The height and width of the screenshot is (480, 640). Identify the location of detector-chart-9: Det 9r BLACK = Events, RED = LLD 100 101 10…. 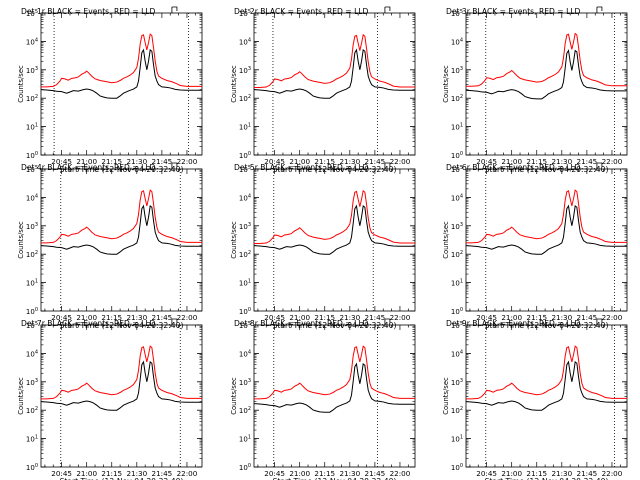
(535, 399).